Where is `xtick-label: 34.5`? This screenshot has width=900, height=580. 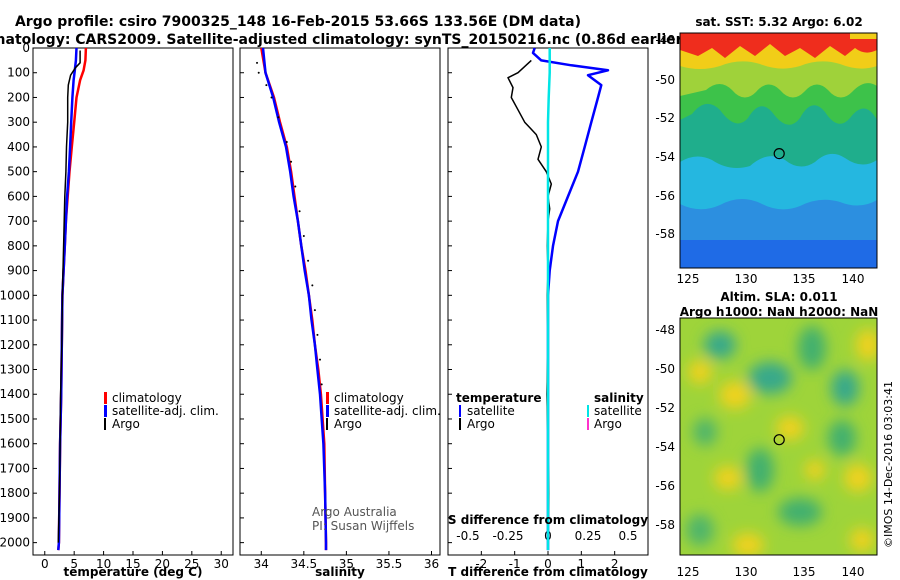
xtick-label: 34.5 is located at coordinates (303, 564).